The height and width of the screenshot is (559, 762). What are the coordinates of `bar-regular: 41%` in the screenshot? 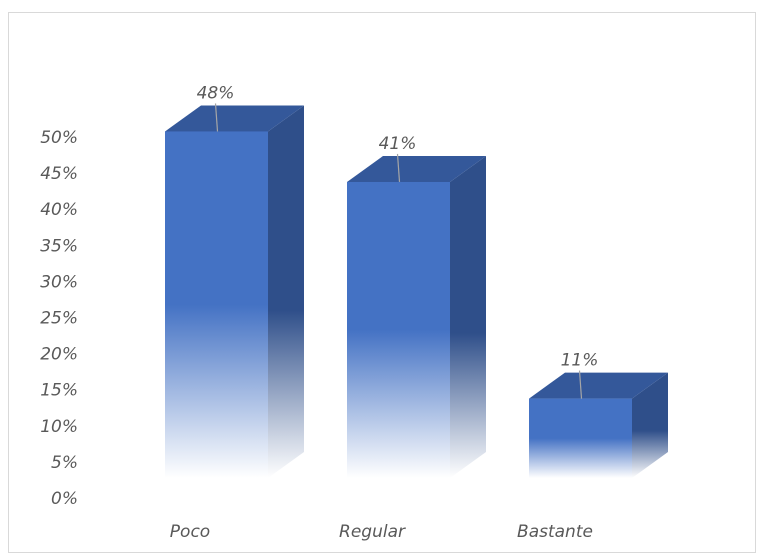 It's located at (416, 306).